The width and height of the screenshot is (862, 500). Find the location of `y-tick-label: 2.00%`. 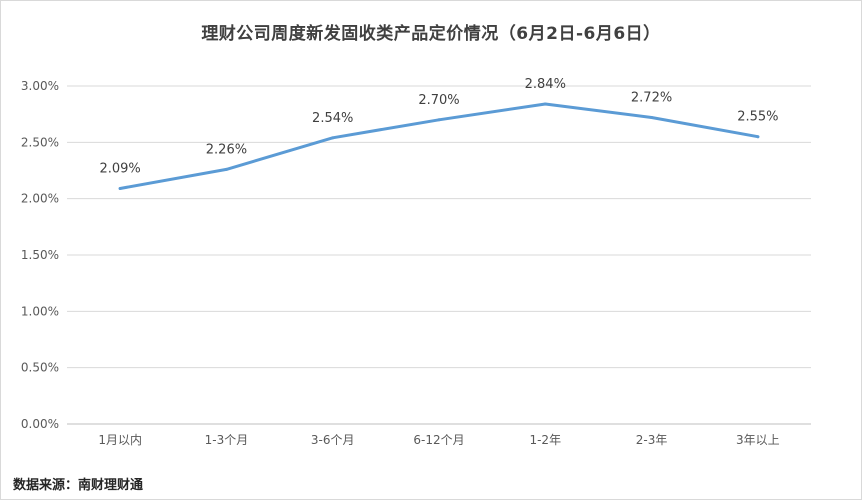

y-tick-label: 2.00% is located at coordinates (40, 199).